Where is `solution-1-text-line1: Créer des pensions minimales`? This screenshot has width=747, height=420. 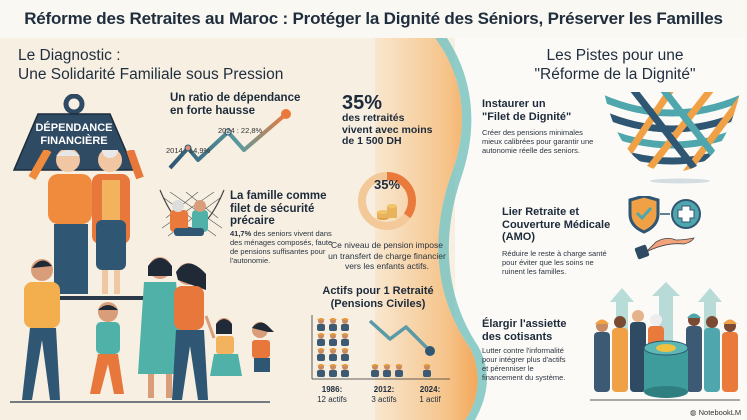
solution-1-text-line1: Créer des pensions minimales is located at coordinates (532, 132).